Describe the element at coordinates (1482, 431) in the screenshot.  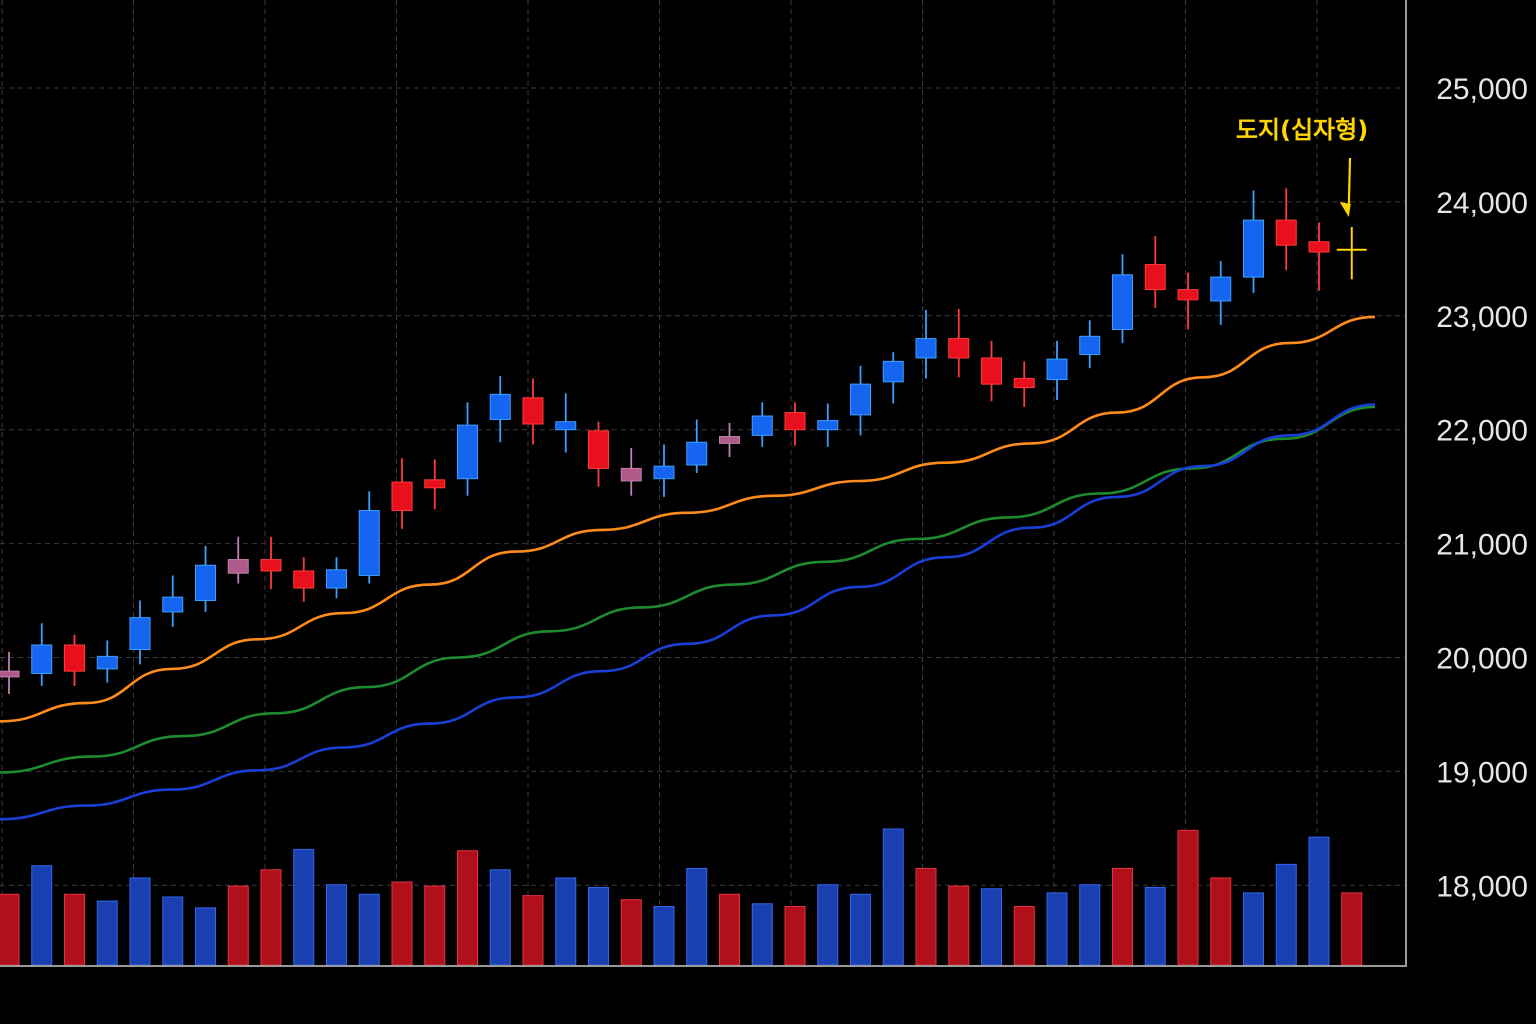
I see `y-tick-label: 22,000` at that location.